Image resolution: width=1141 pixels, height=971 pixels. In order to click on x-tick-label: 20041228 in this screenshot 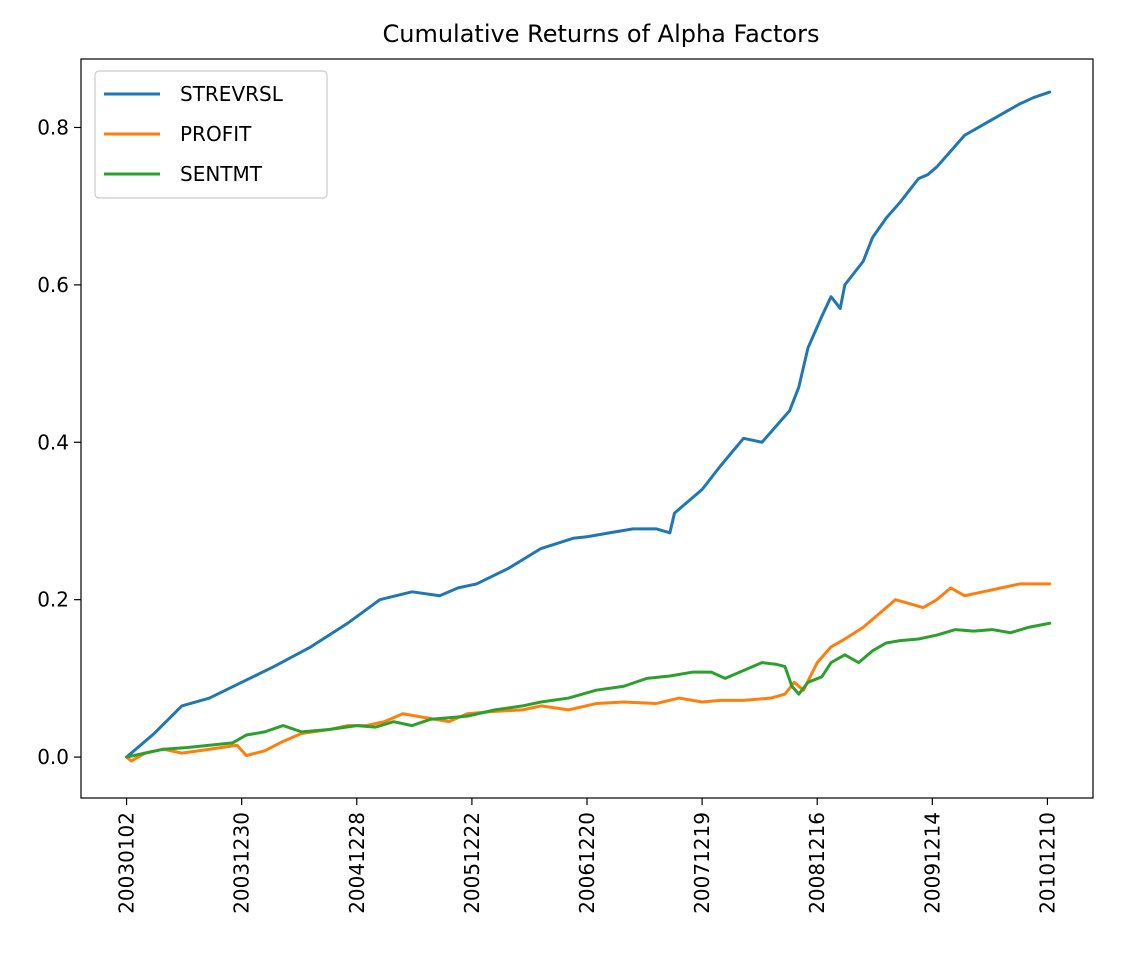, I will do `click(357, 863)`.